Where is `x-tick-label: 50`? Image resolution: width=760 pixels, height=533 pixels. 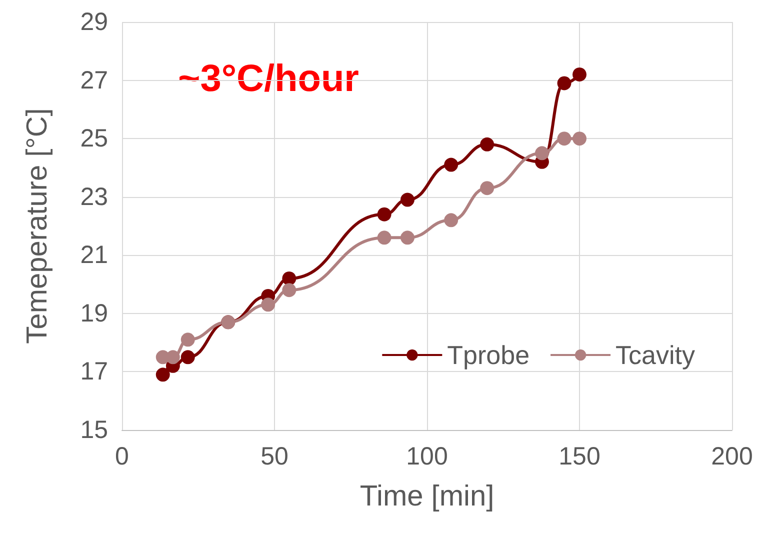
x-tick-label: 50 is located at coordinates (274, 456).